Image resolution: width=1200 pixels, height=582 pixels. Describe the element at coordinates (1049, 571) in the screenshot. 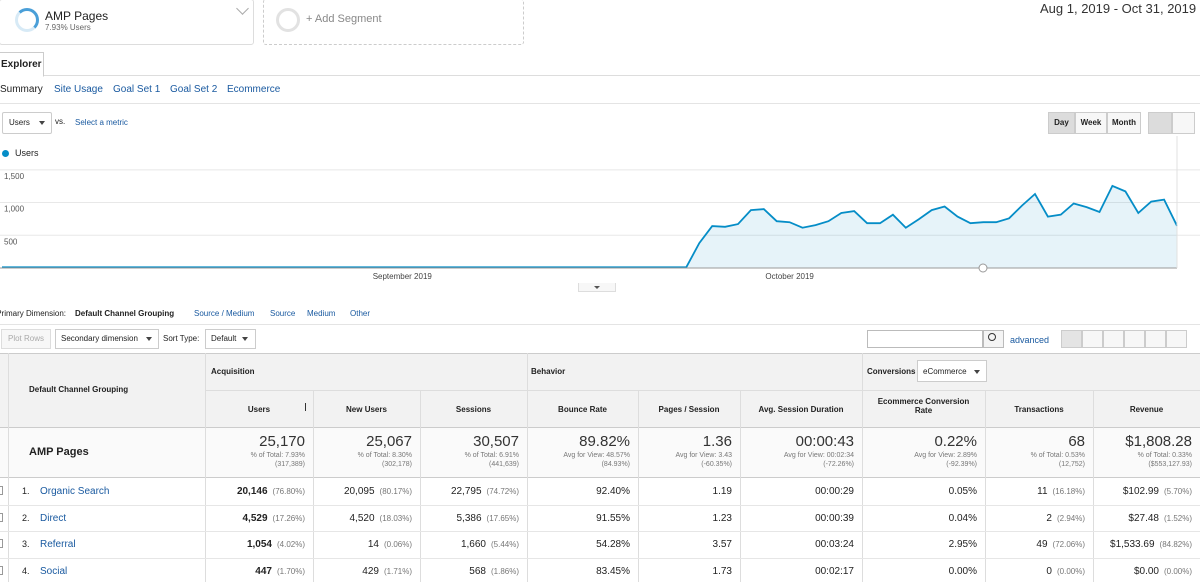

I see `cell-value: 0` at that location.